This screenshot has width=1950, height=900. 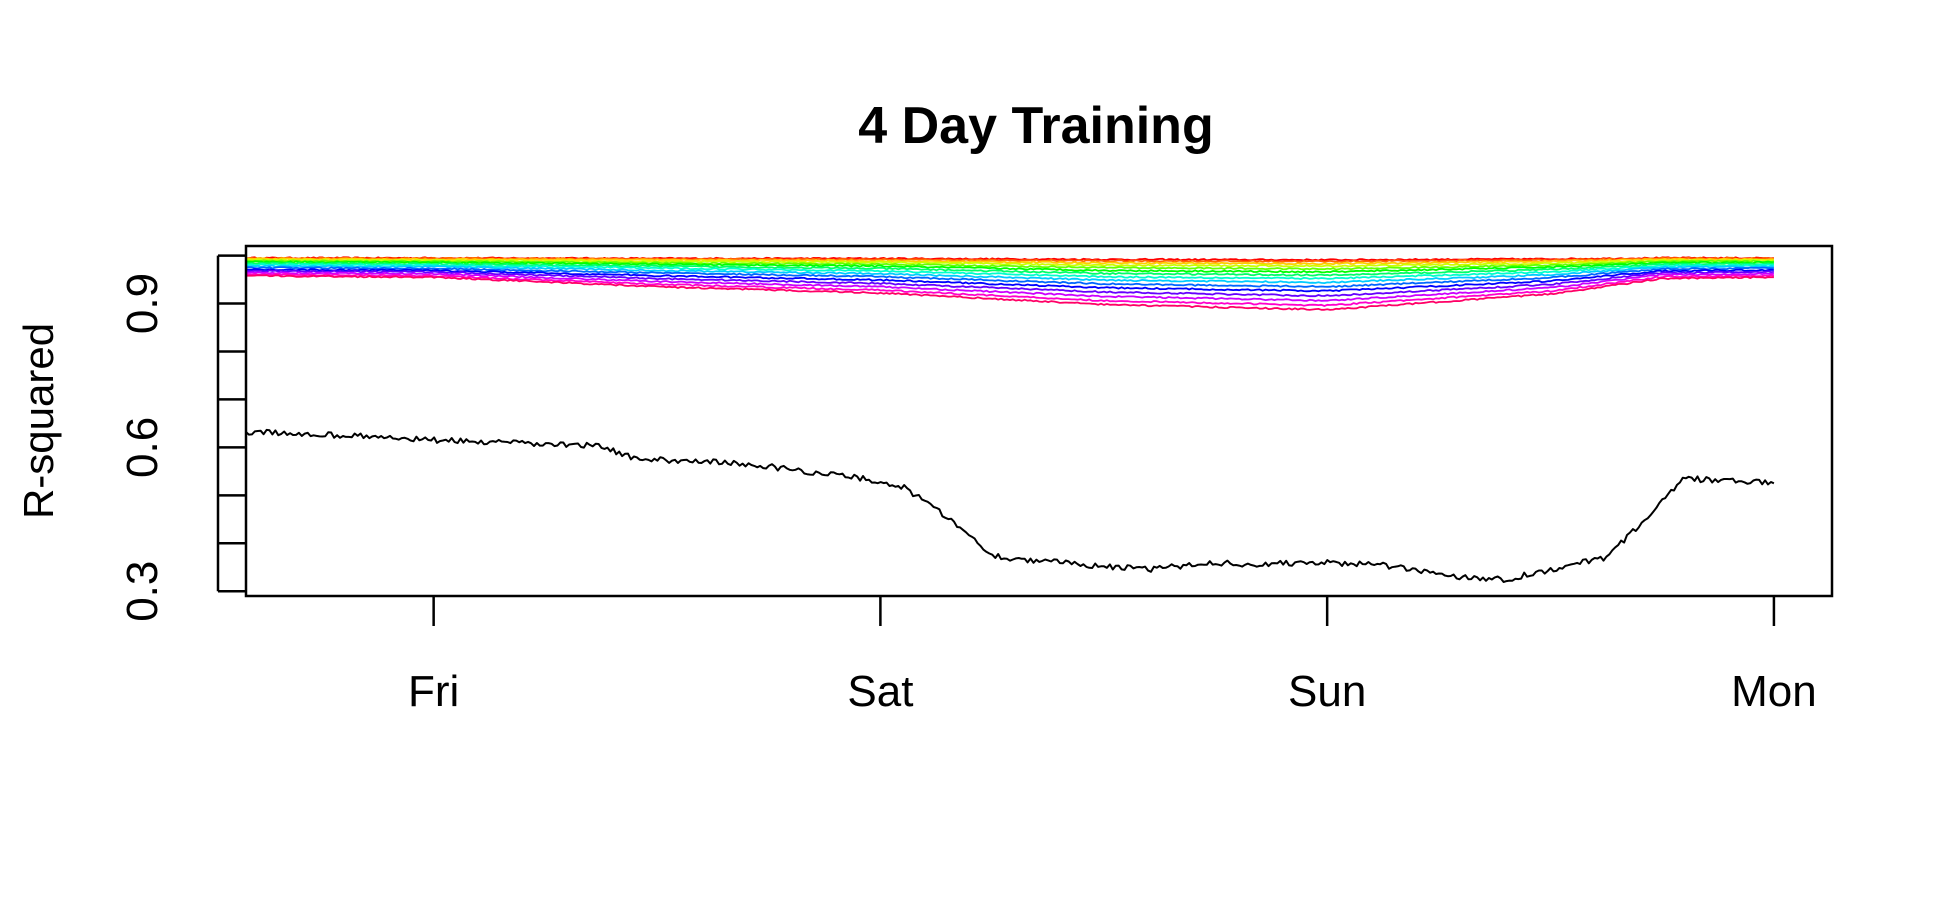 I want to click on x-tick-label: Sat, so click(x=880, y=691).